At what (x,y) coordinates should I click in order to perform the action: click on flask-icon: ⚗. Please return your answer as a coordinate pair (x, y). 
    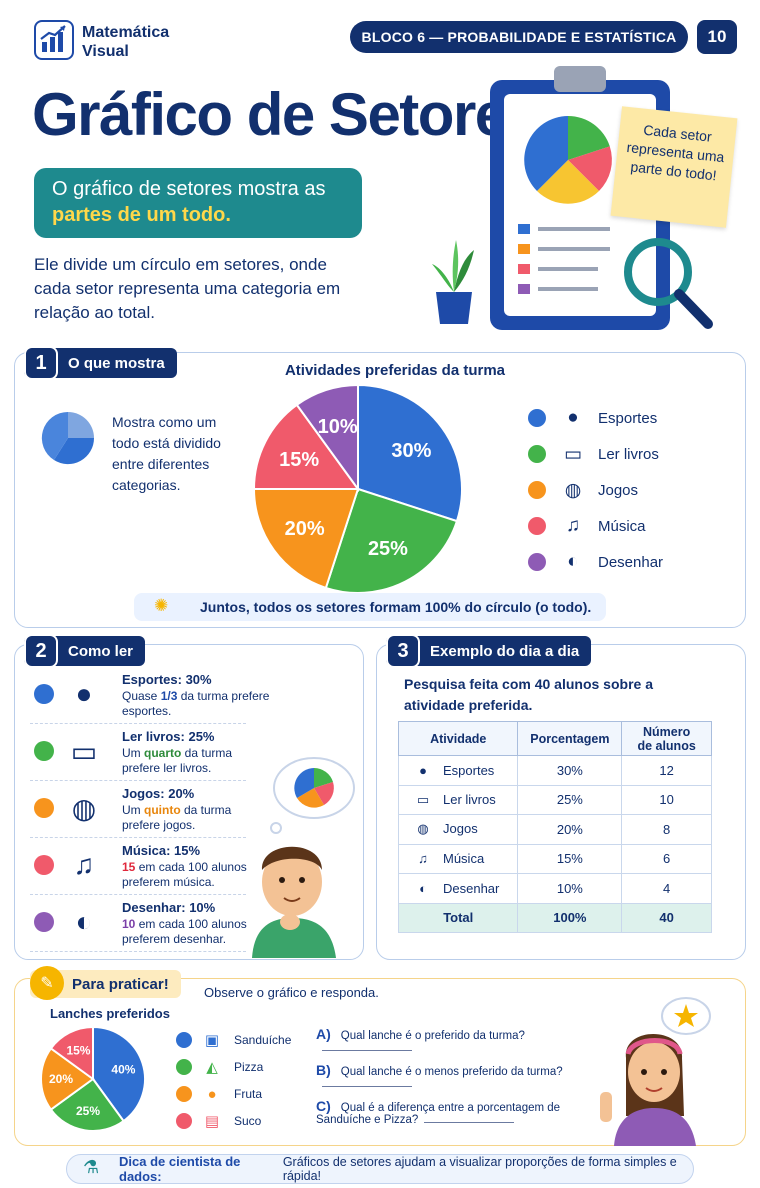
    Looking at the image, I should click on (91, 1167).